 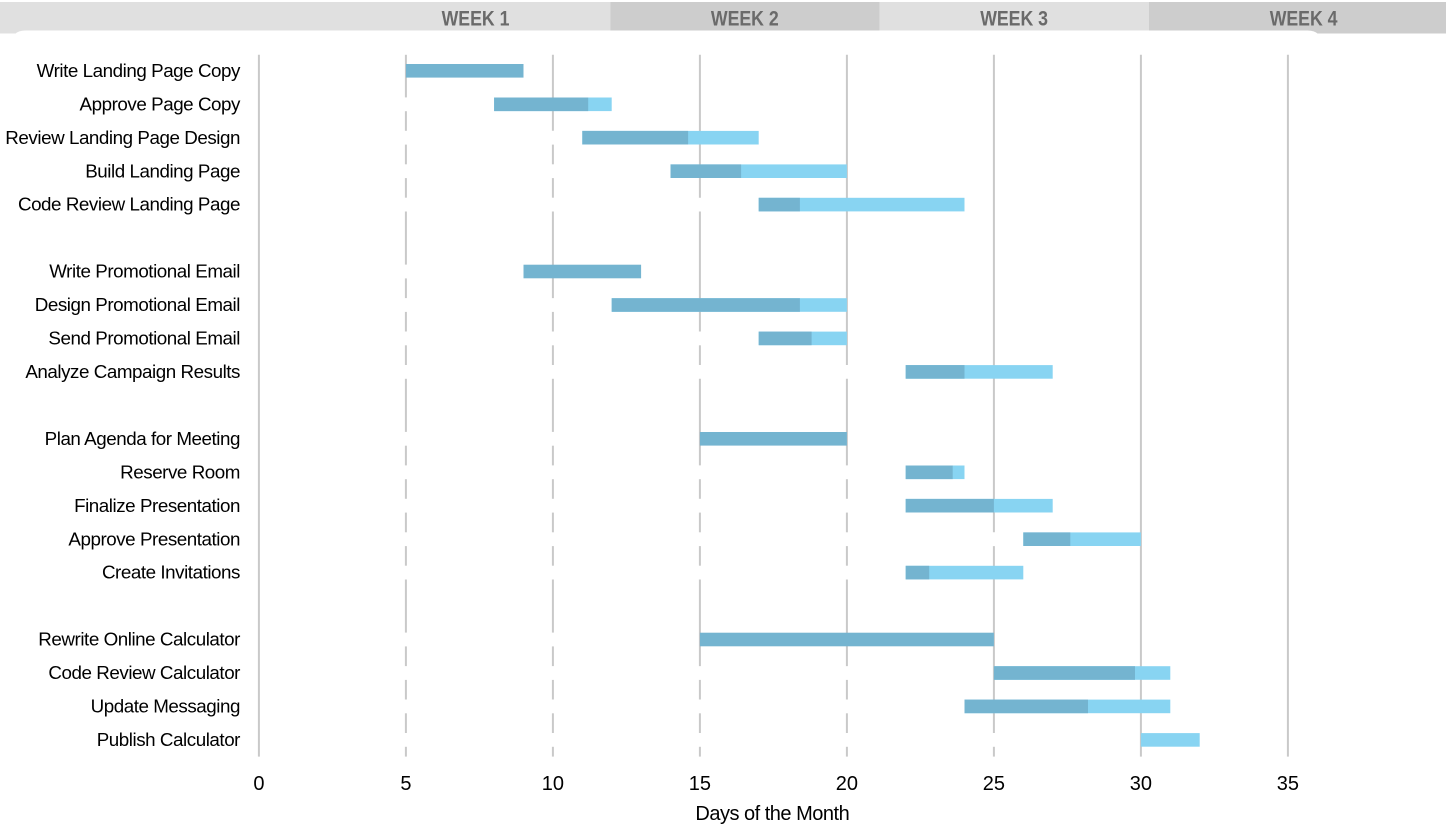 I want to click on svg-text: 30, so click(x=1141, y=784).